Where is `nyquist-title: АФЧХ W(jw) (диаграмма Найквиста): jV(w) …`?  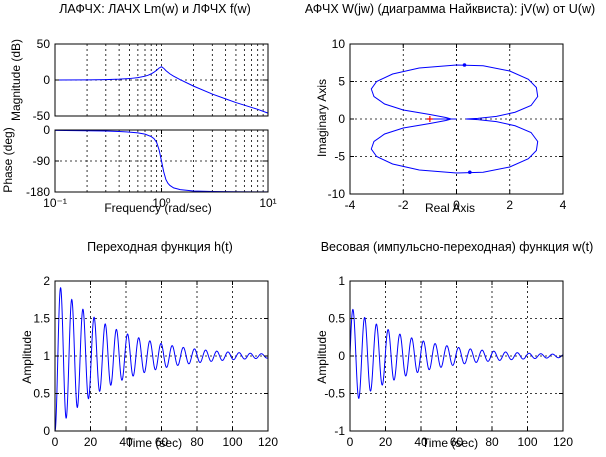
nyquist-title: АФЧХ W(jw) (диаграмма Найквиста): jV(w) … is located at coordinates (450, 9).